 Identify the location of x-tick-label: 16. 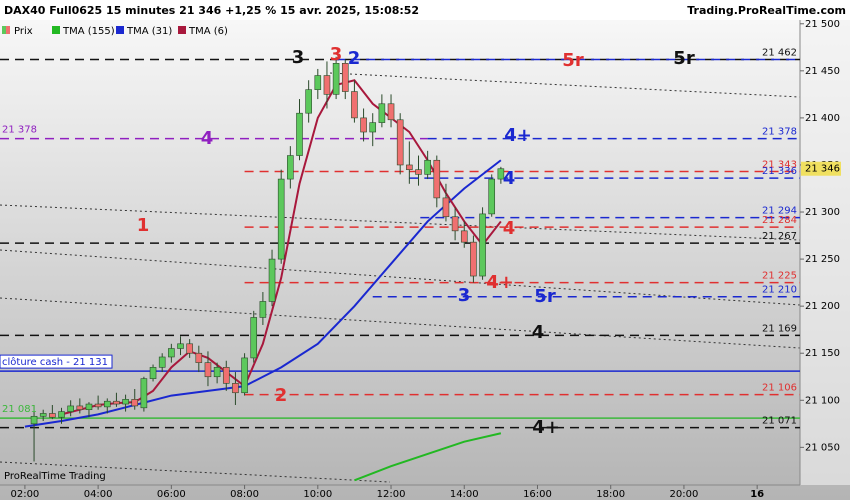
(757, 494).